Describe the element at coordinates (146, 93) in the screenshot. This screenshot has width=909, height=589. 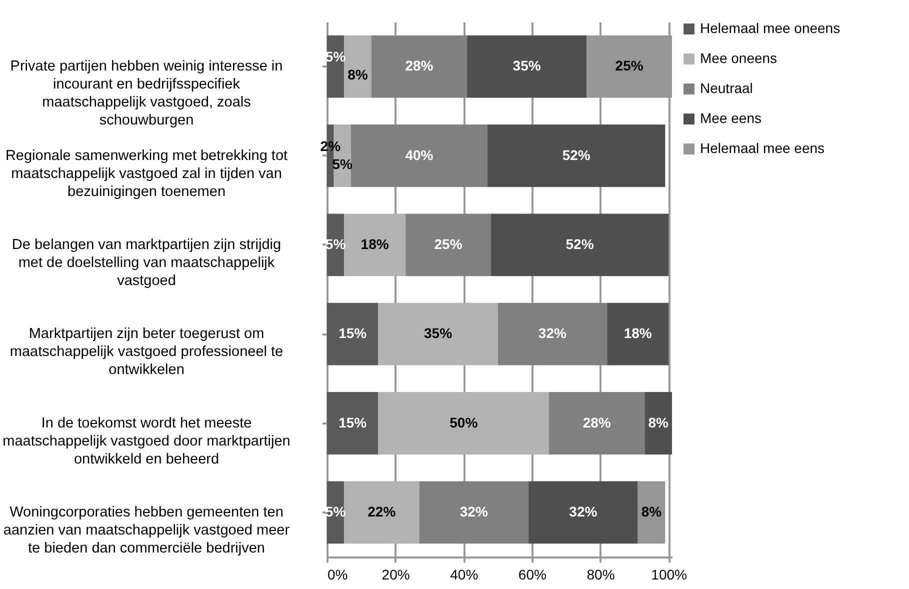
I see `y-tick-label: Private partijen hebben weinig interesse in incourant en bedrijfsspecifiek maatschappelijk vastgoed, zoals schouwburgen` at that location.